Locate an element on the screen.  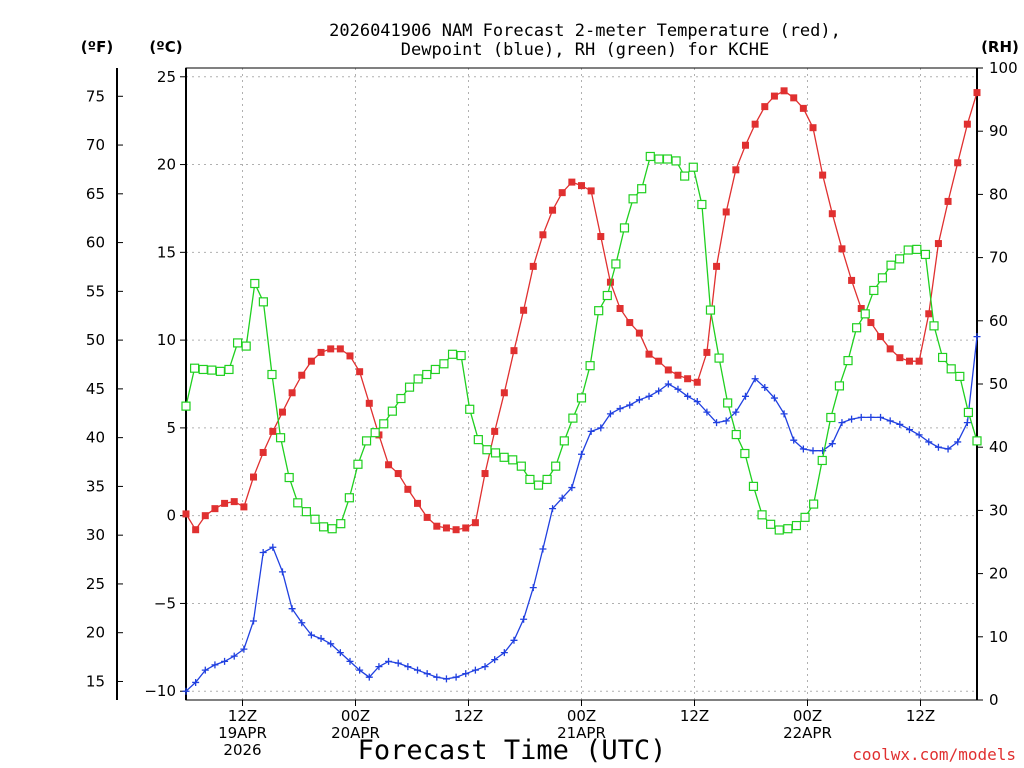
x-tick-label: 2026 is located at coordinates (242, 750).